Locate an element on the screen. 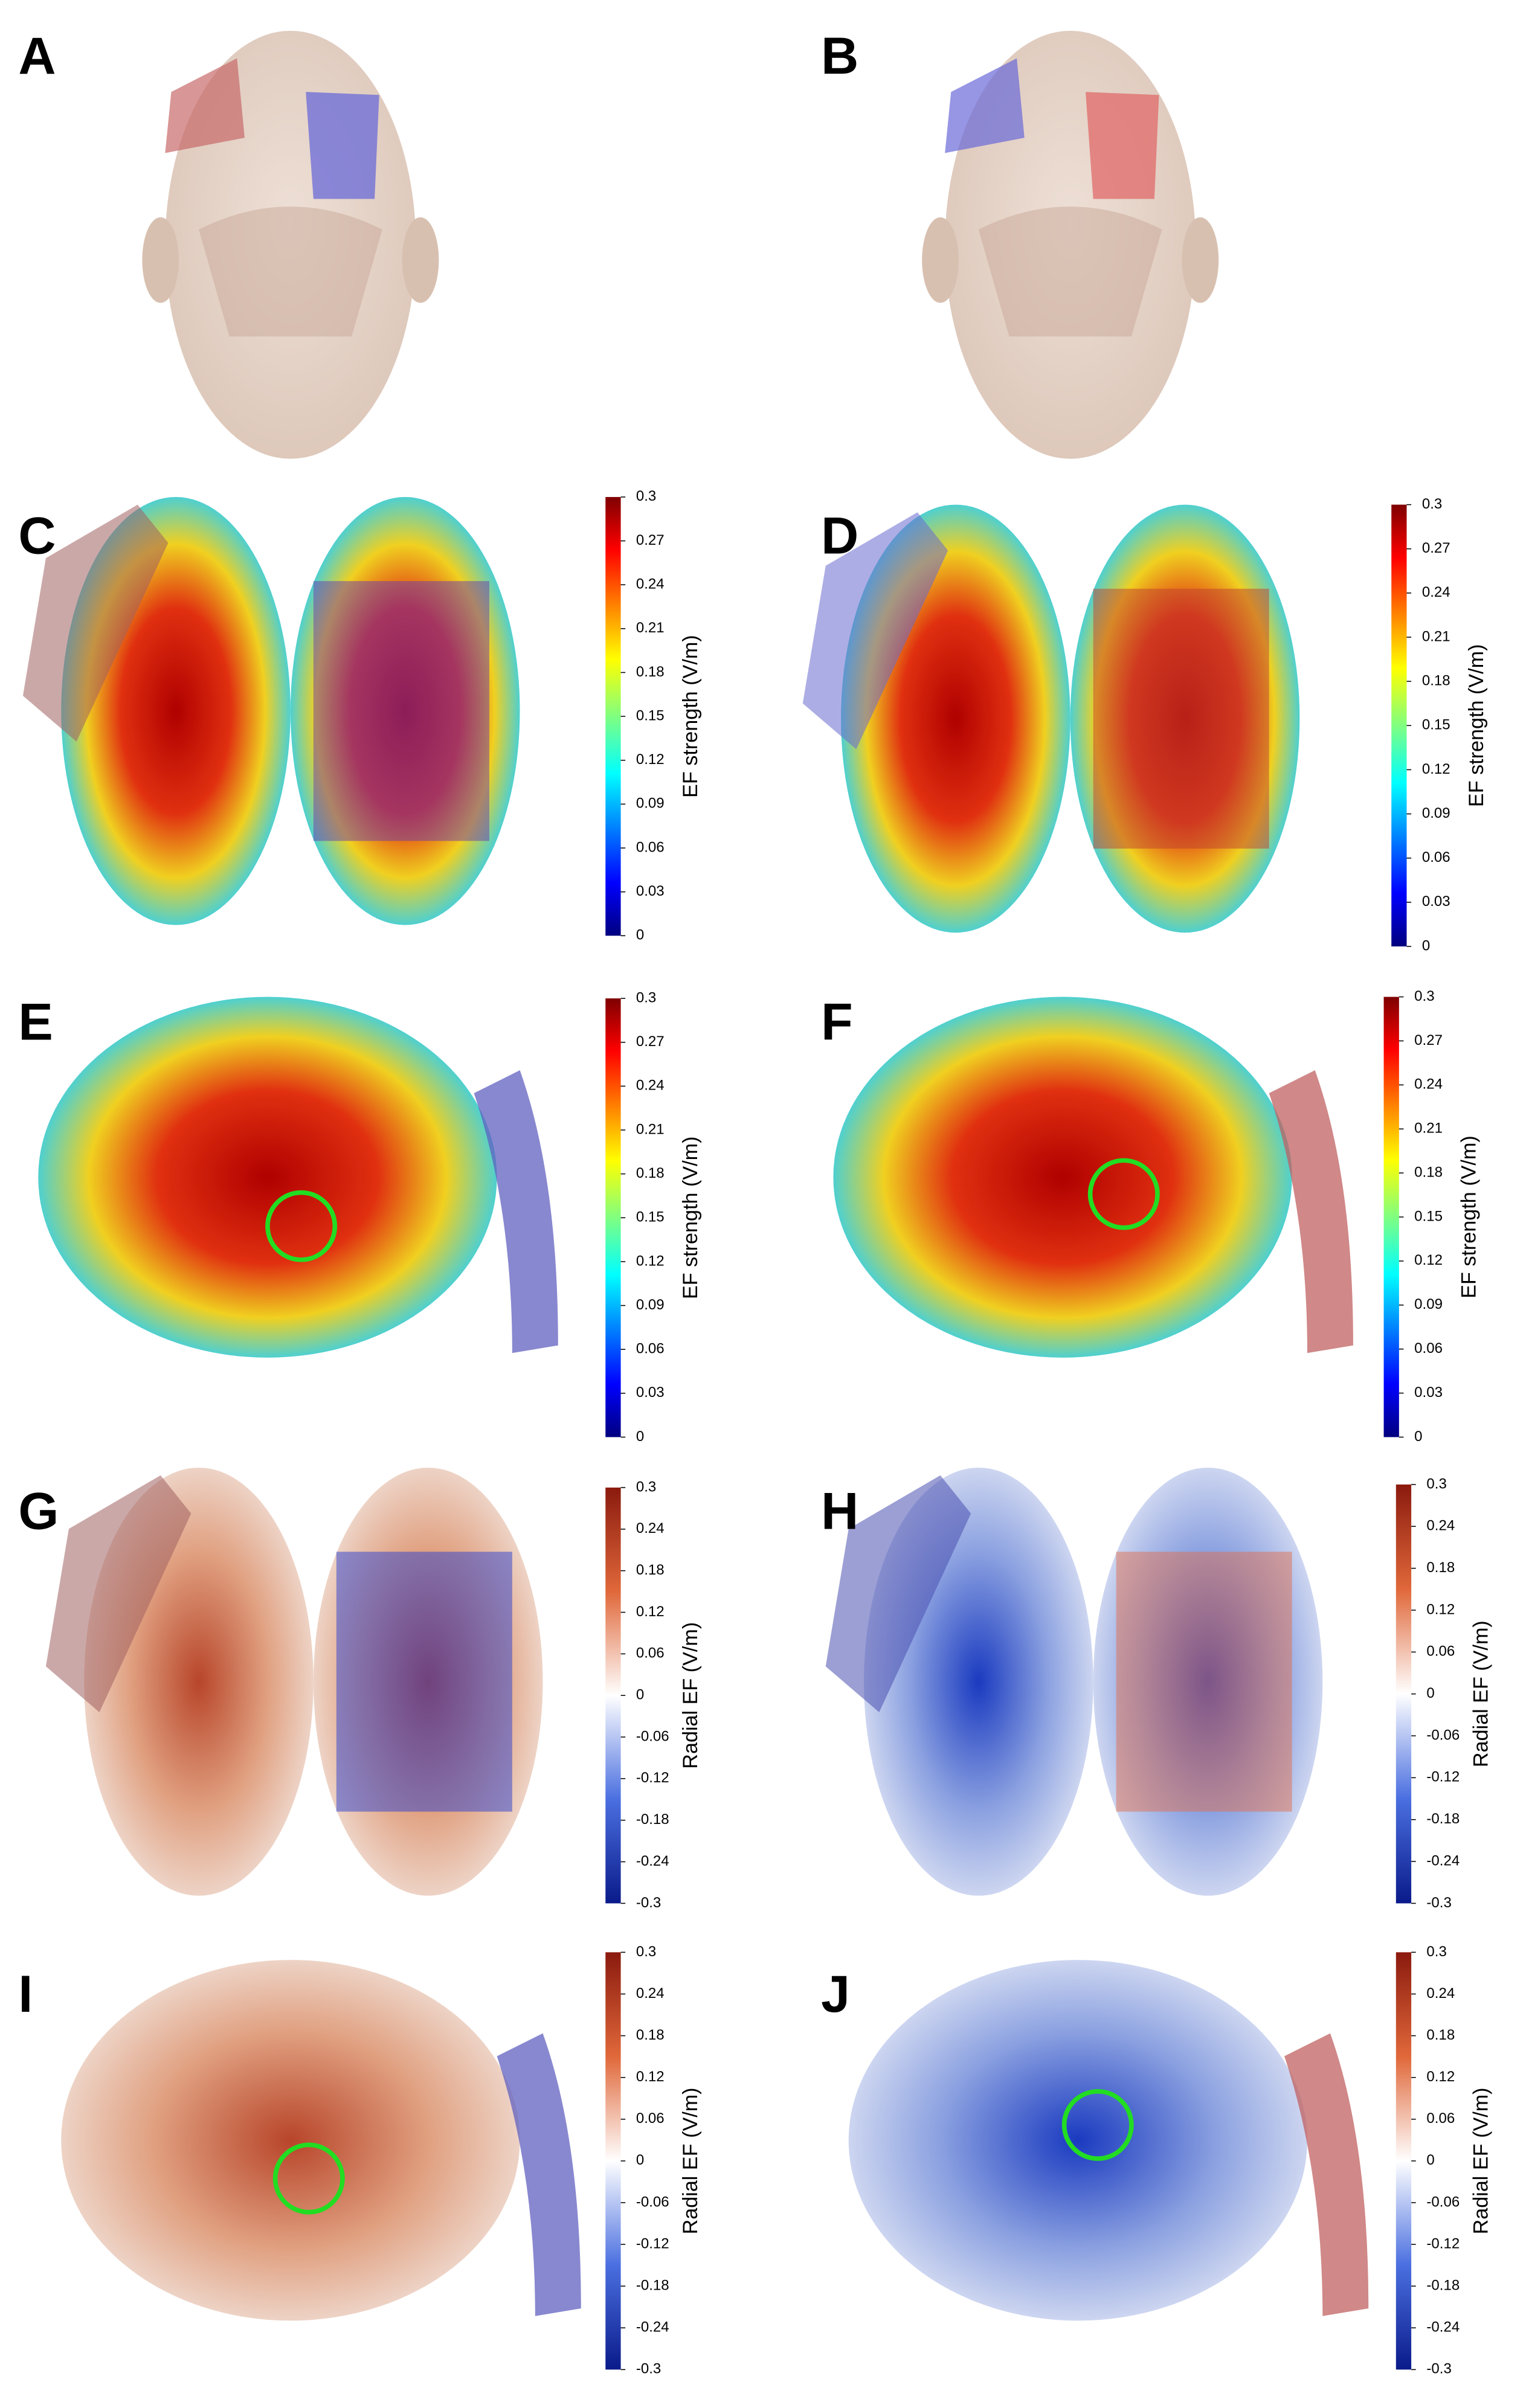  panel-label: H is located at coordinates (840, 1511).